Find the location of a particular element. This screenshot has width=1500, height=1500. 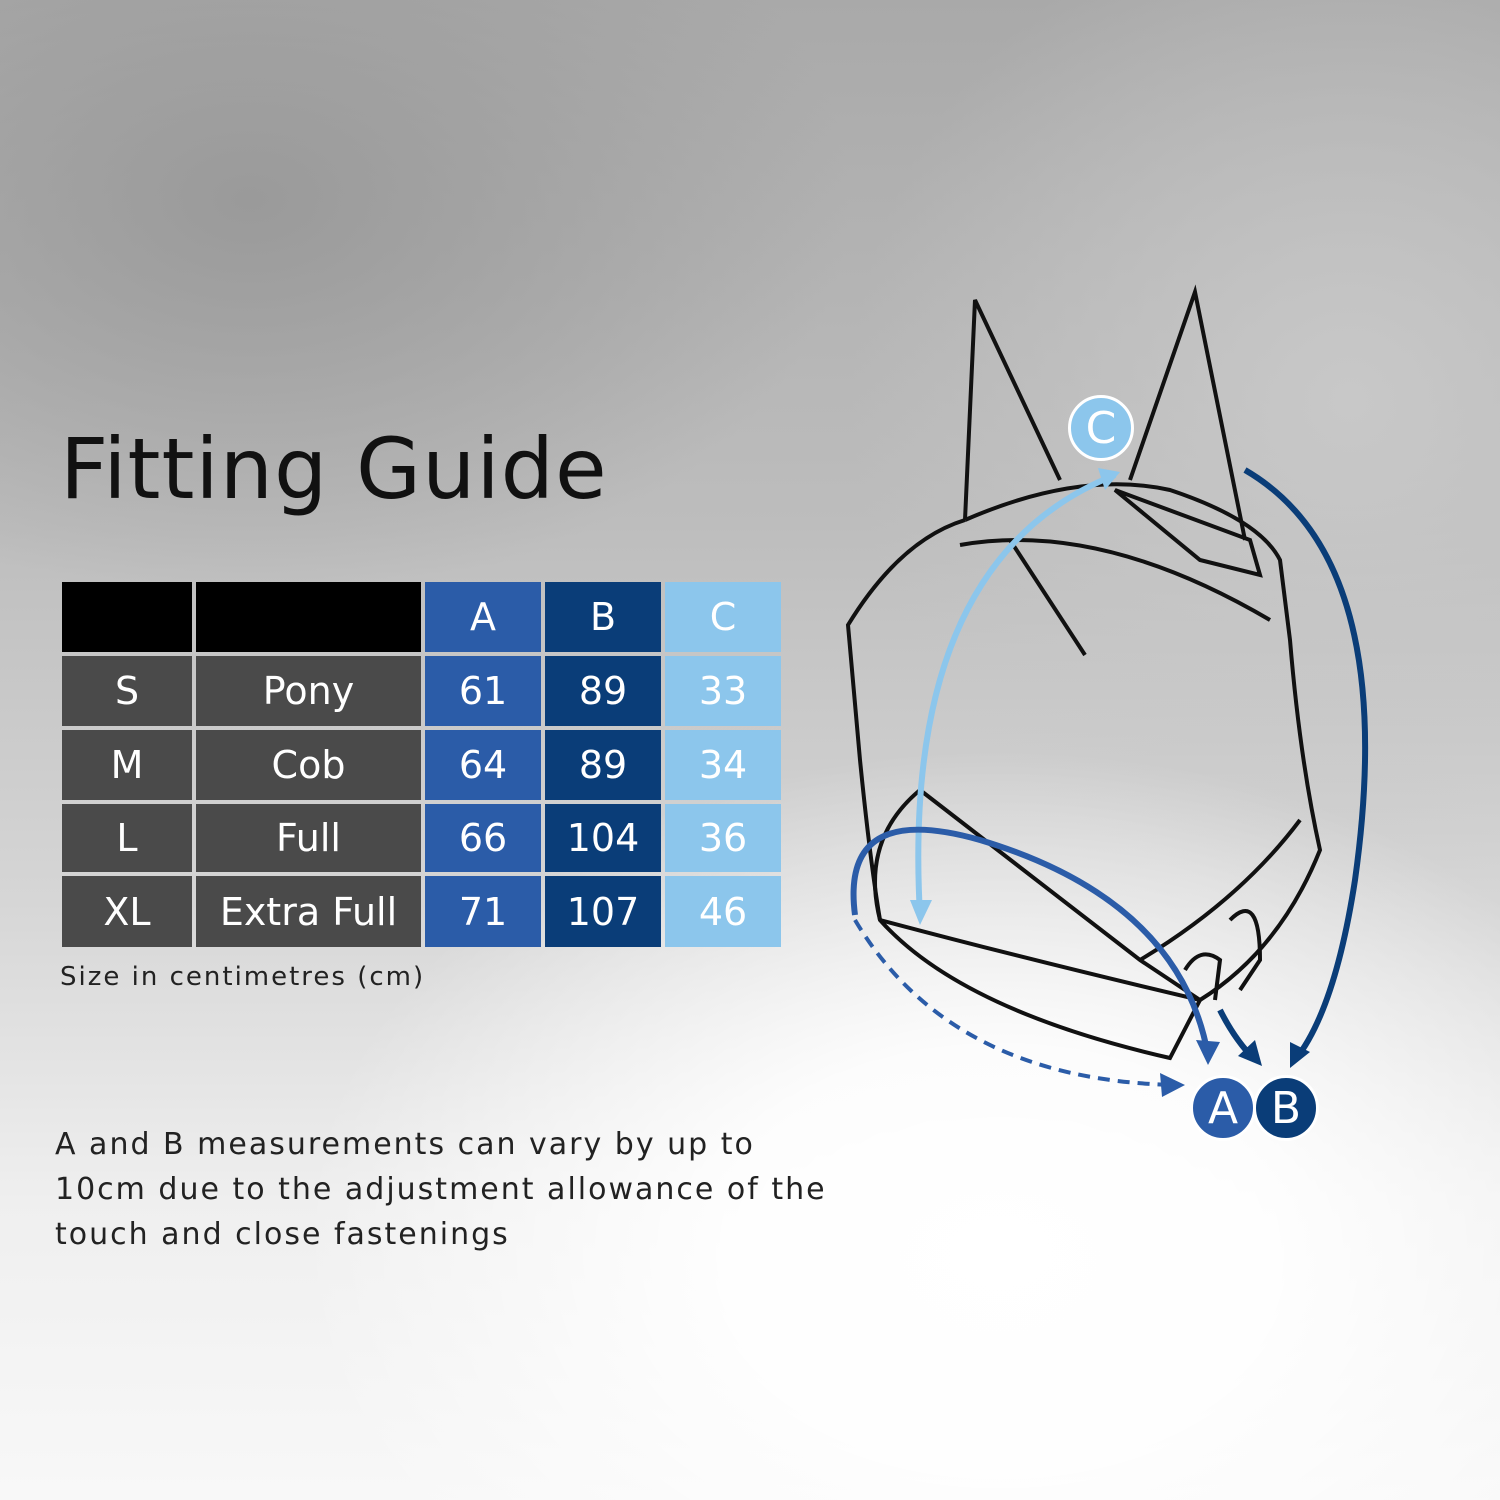

table-cell: 104 is located at coordinates (603, 838).